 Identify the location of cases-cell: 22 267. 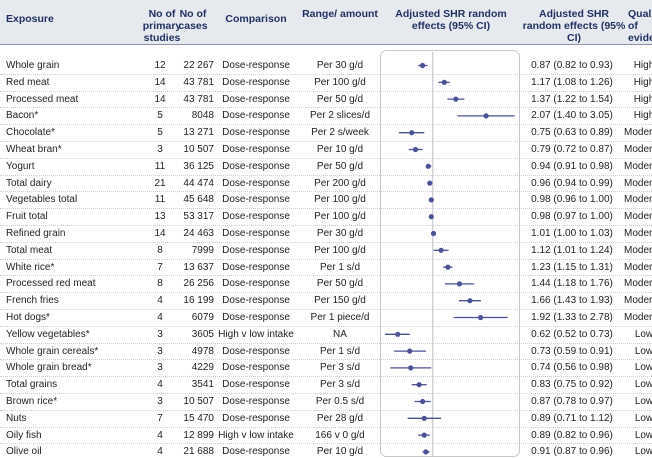
(192, 65).